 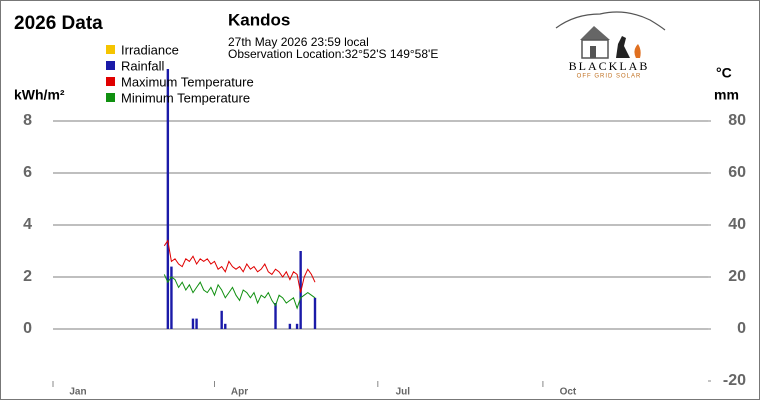 I want to click on y2-axis-label: mm, so click(x=726, y=95).